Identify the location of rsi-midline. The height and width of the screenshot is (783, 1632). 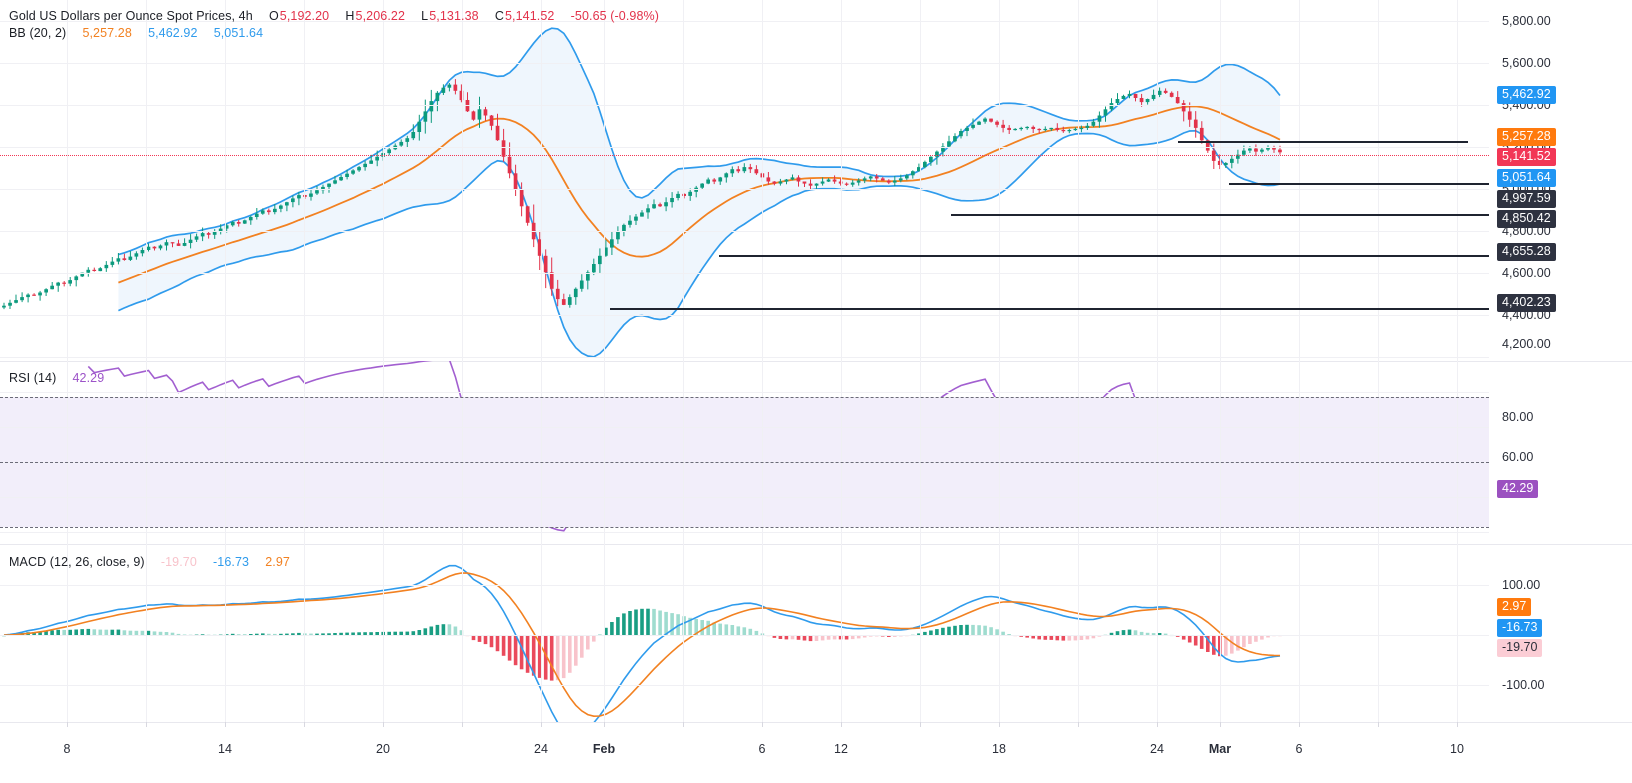
(744, 462).